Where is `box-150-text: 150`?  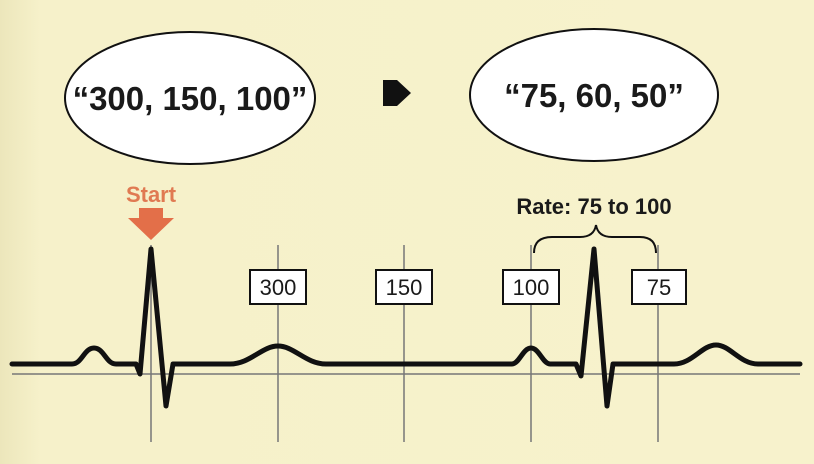 box-150-text: 150 is located at coordinates (404, 287).